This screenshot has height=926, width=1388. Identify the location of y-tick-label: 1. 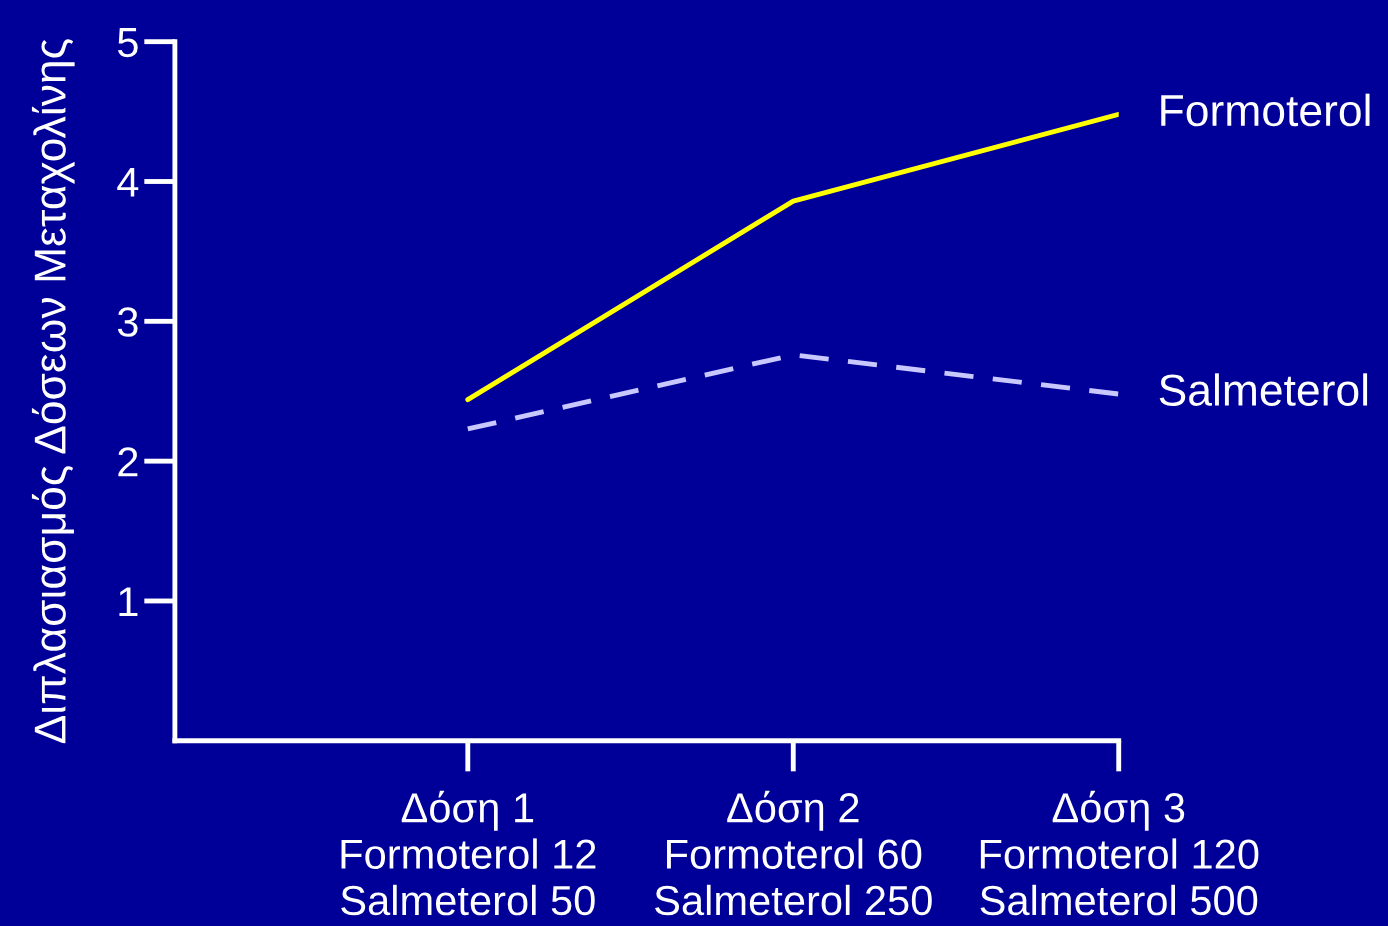
(128, 602).